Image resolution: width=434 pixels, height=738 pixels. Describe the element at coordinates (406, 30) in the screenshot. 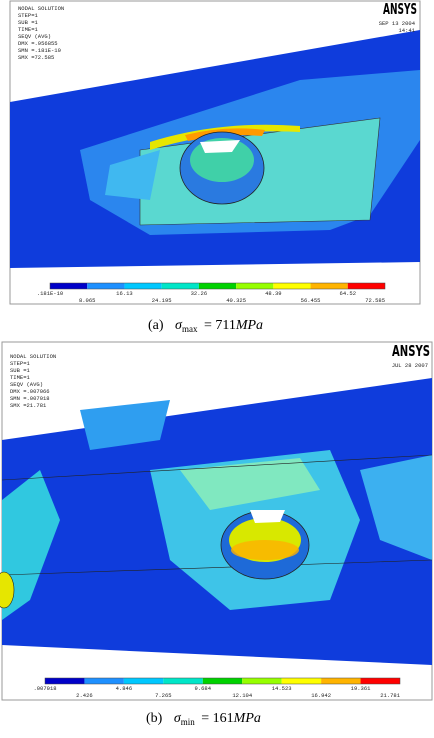

I see `time: 14:41` at that location.